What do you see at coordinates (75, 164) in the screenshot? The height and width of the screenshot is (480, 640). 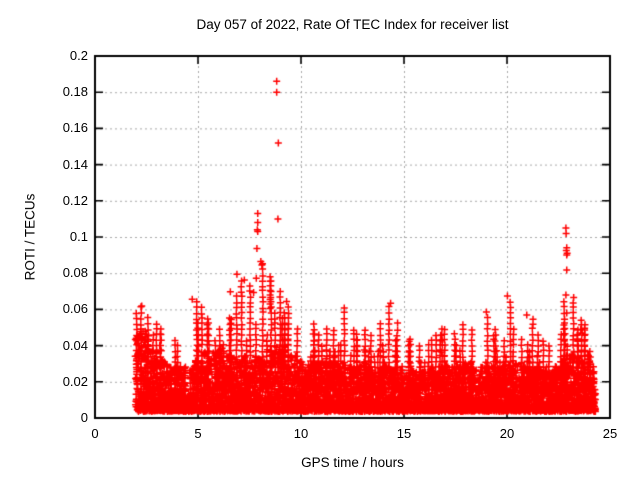 I see `y-tick-label: 0.14` at bounding box center [75, 164].